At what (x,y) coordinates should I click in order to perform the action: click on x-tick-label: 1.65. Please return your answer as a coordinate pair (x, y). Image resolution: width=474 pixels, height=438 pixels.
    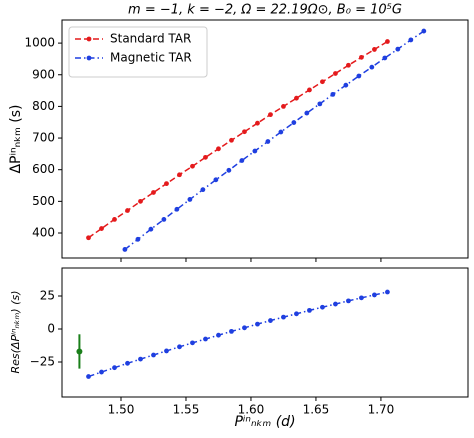
    Looking at the image, I should click on (316, 410).